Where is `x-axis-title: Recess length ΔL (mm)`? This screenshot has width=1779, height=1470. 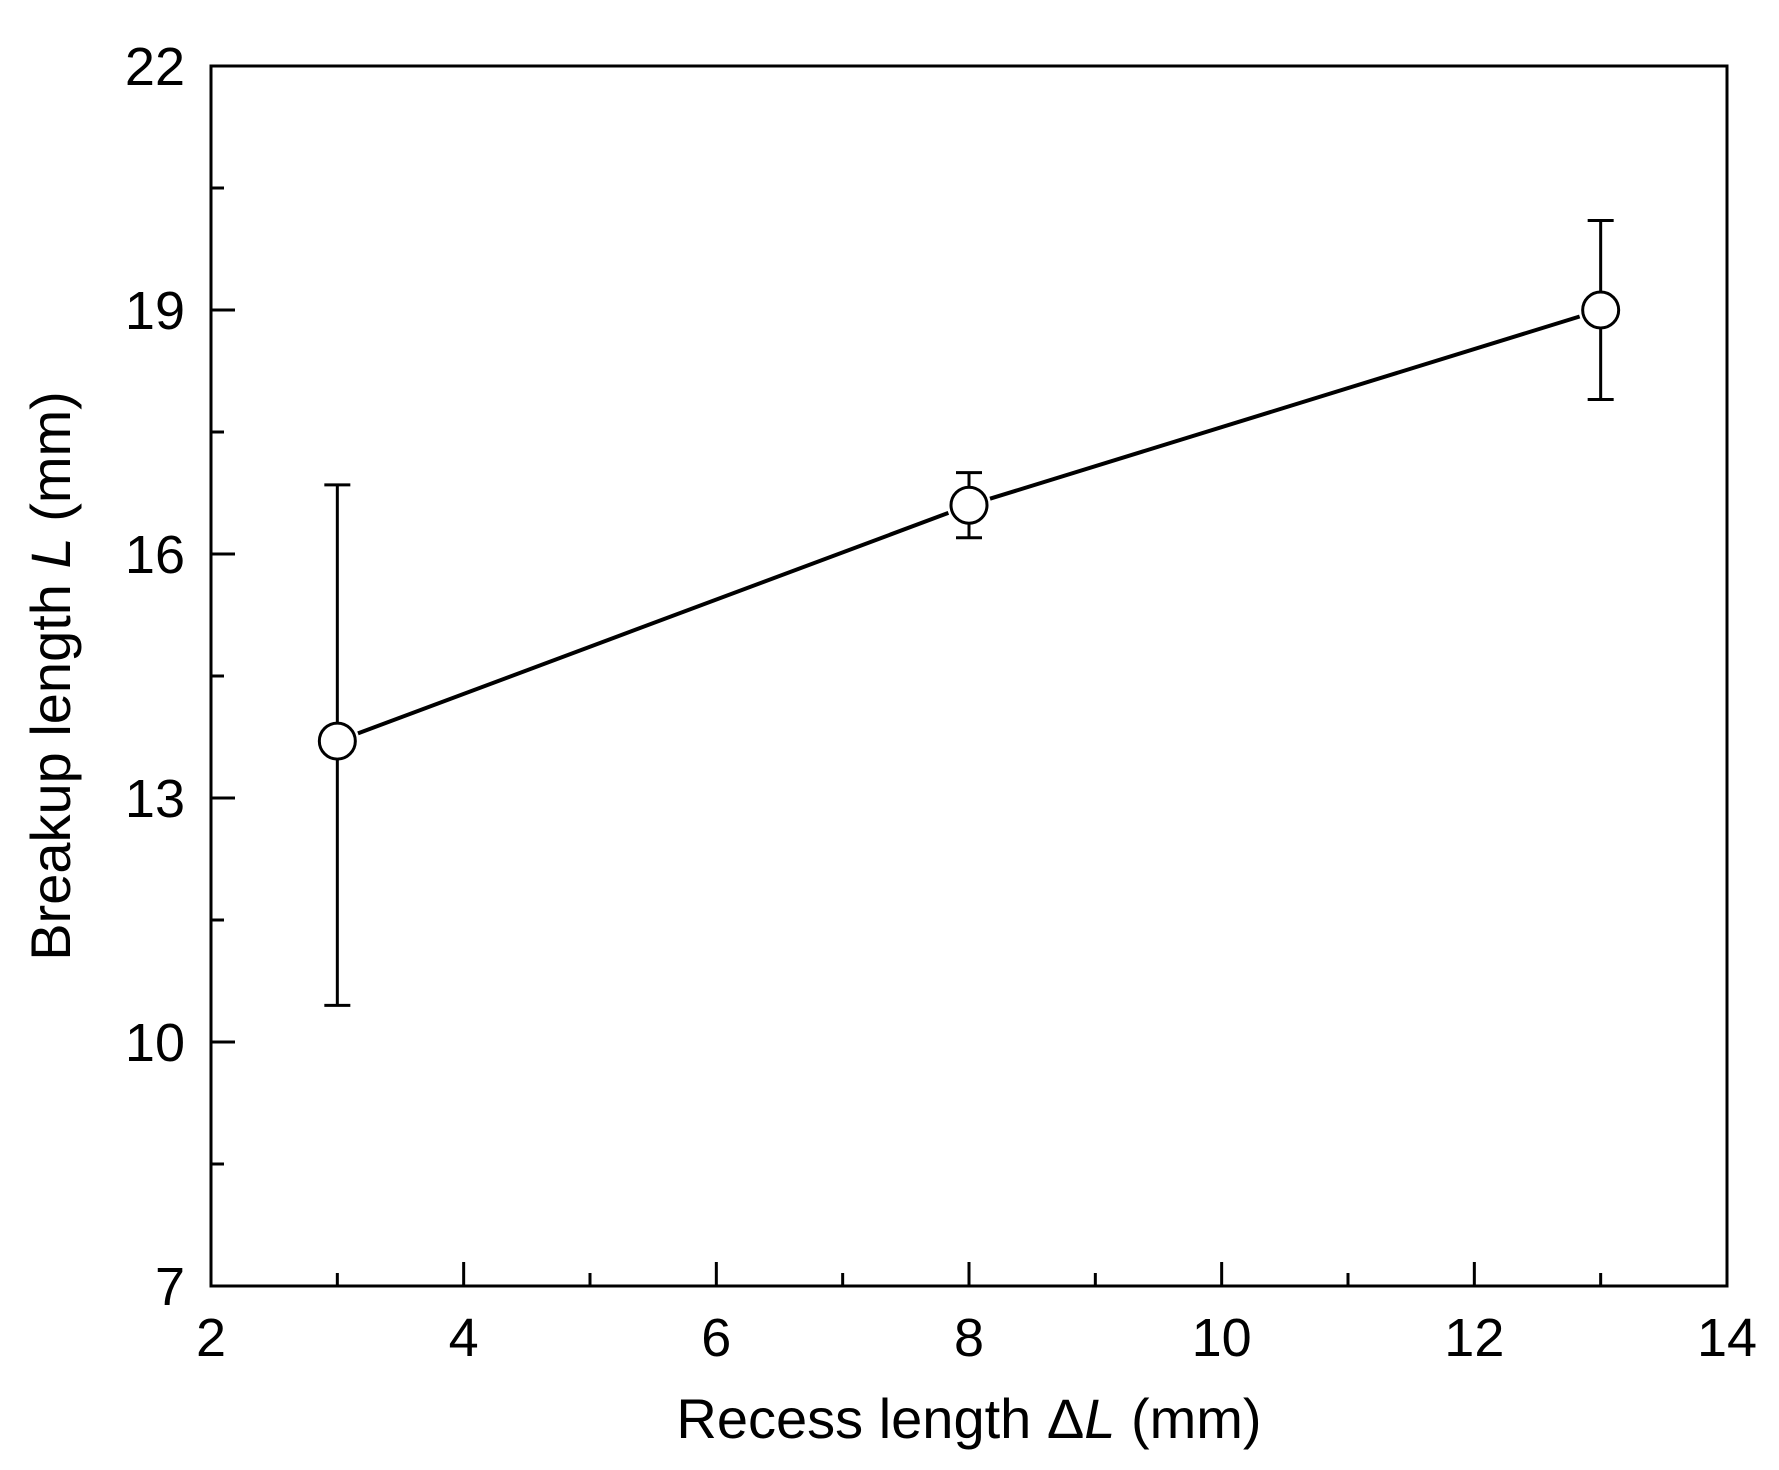 x-axis-title: Recess length ΔL (mm) is located at coordinates (968, 1418).